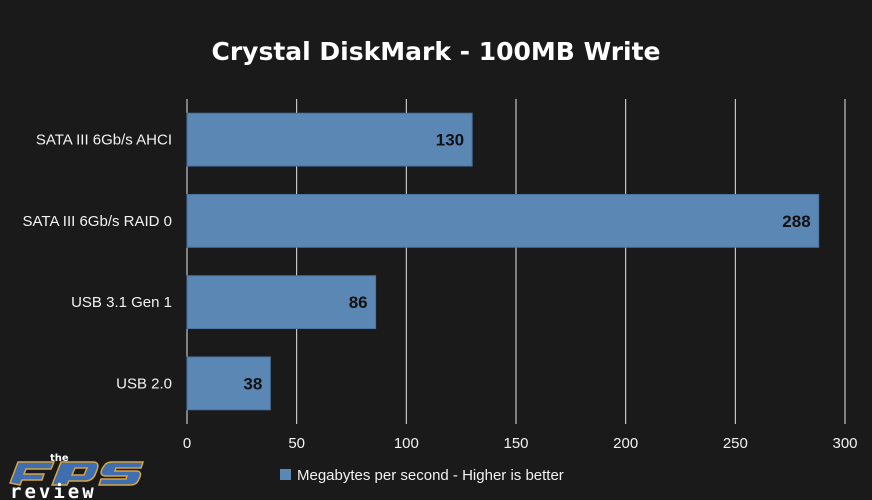 Image resolution: width=872 pixels, height=500 pixels. Describe the element at coordinates (296, 443) in the screenshot. I see `x-tick-label: 50` at that location.